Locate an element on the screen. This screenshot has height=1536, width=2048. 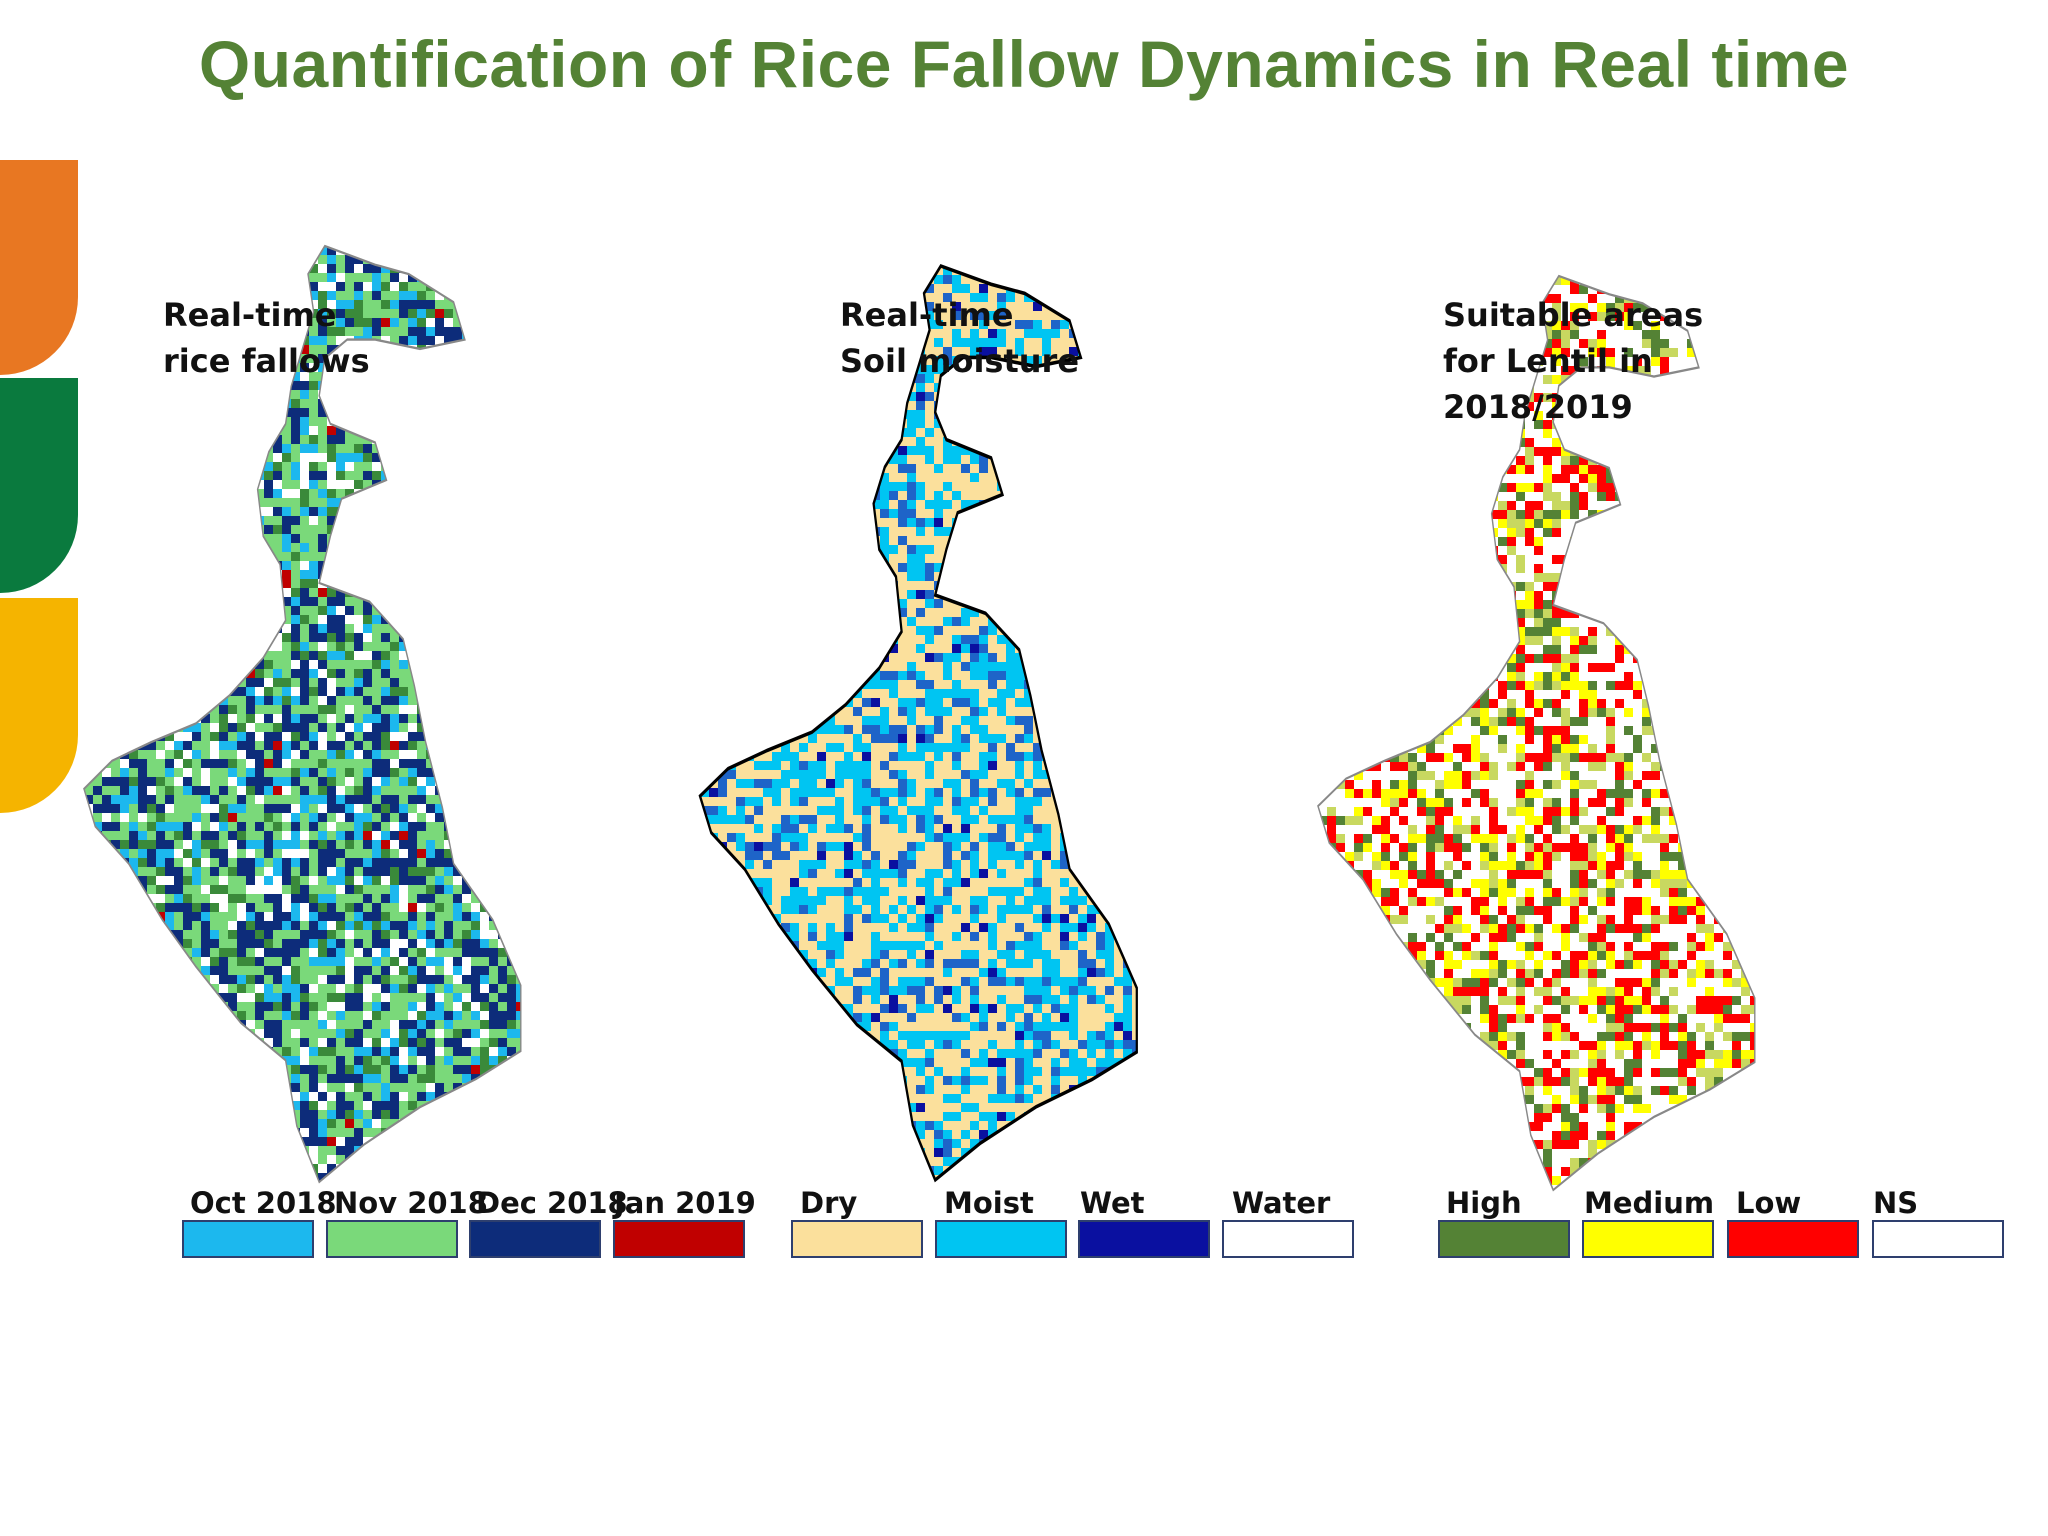
legend-label-water: Water is located at coordinates (1281, 1203).